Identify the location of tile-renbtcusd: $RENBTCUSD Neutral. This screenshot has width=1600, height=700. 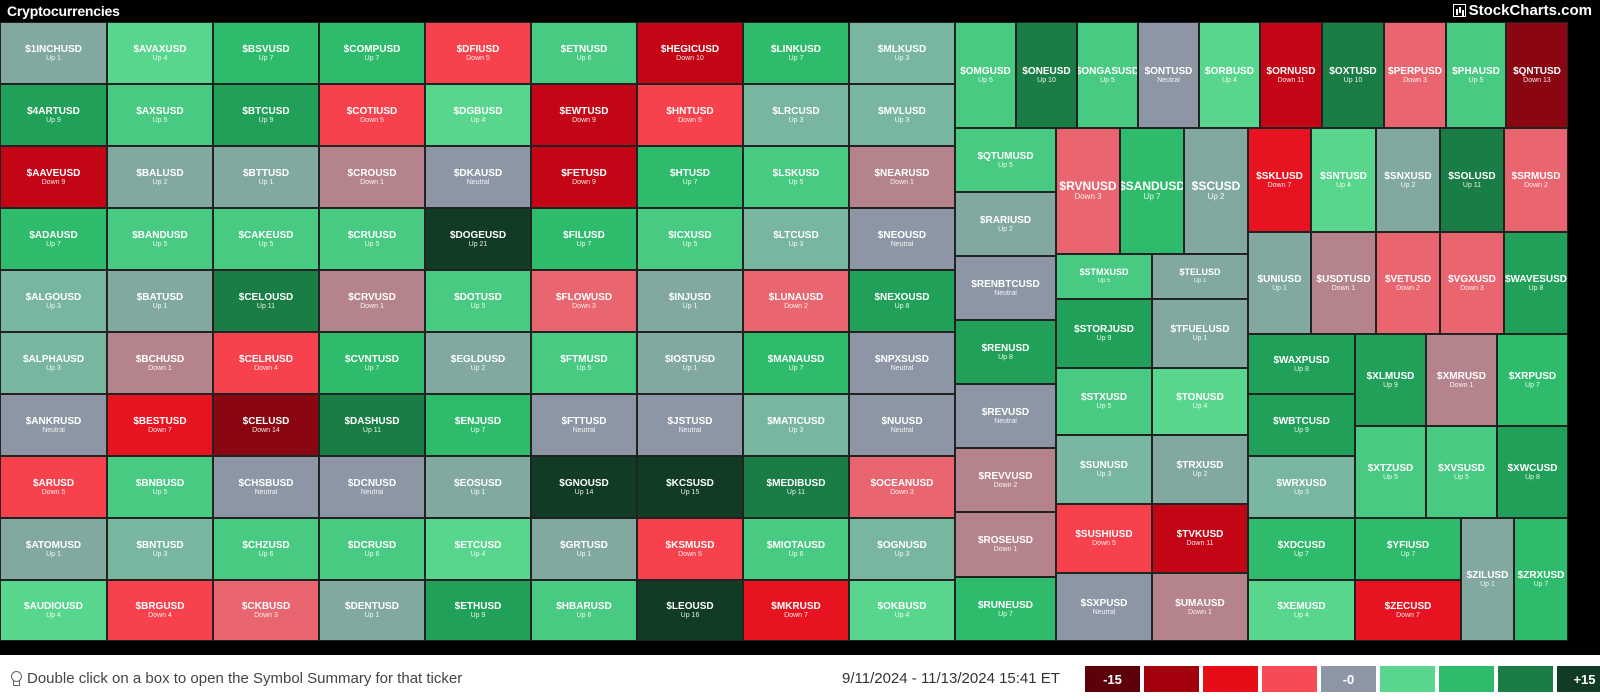
(1005, 288).